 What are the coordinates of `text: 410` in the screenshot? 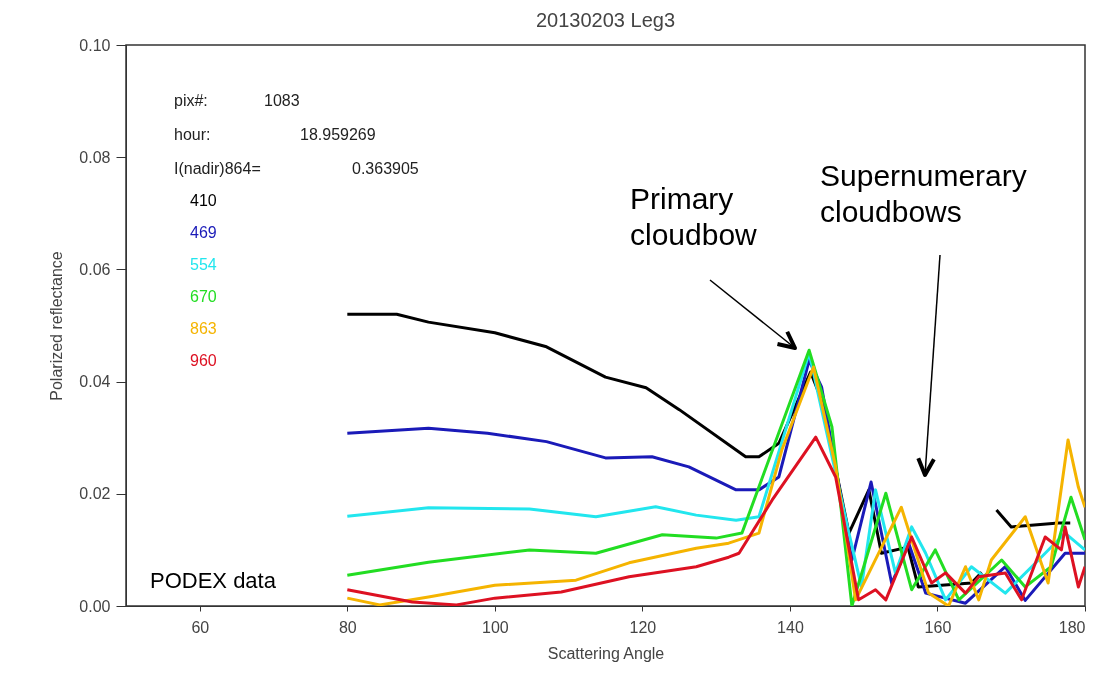 It's located at (203, 200).